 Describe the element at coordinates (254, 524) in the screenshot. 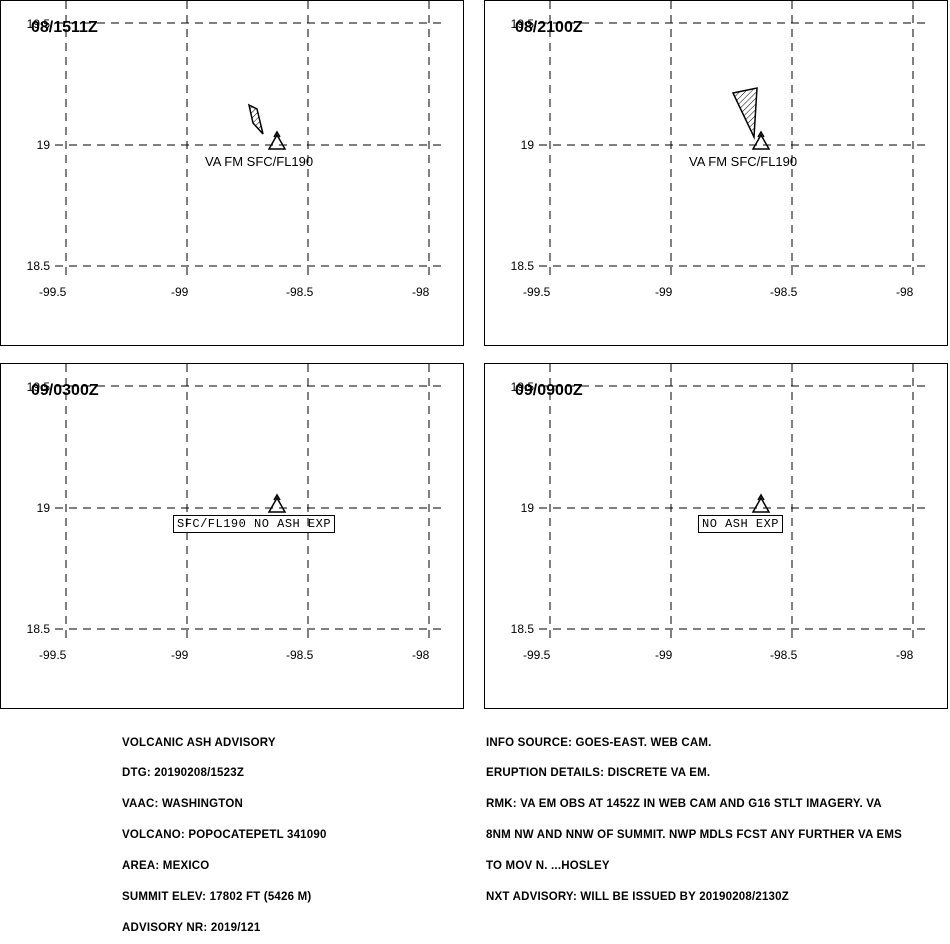

I see `ash-level-label: SFC/FL190 NO ASH EXP` at that location.